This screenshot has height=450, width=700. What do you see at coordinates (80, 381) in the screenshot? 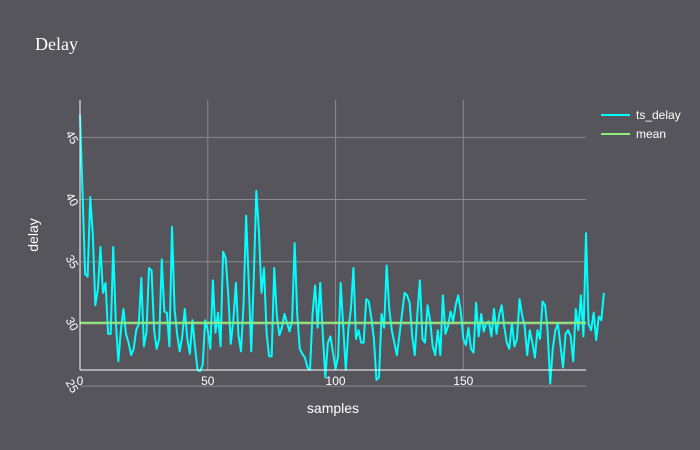
I see `x-tick-label-0: 0` at bounding box center [80, 381].